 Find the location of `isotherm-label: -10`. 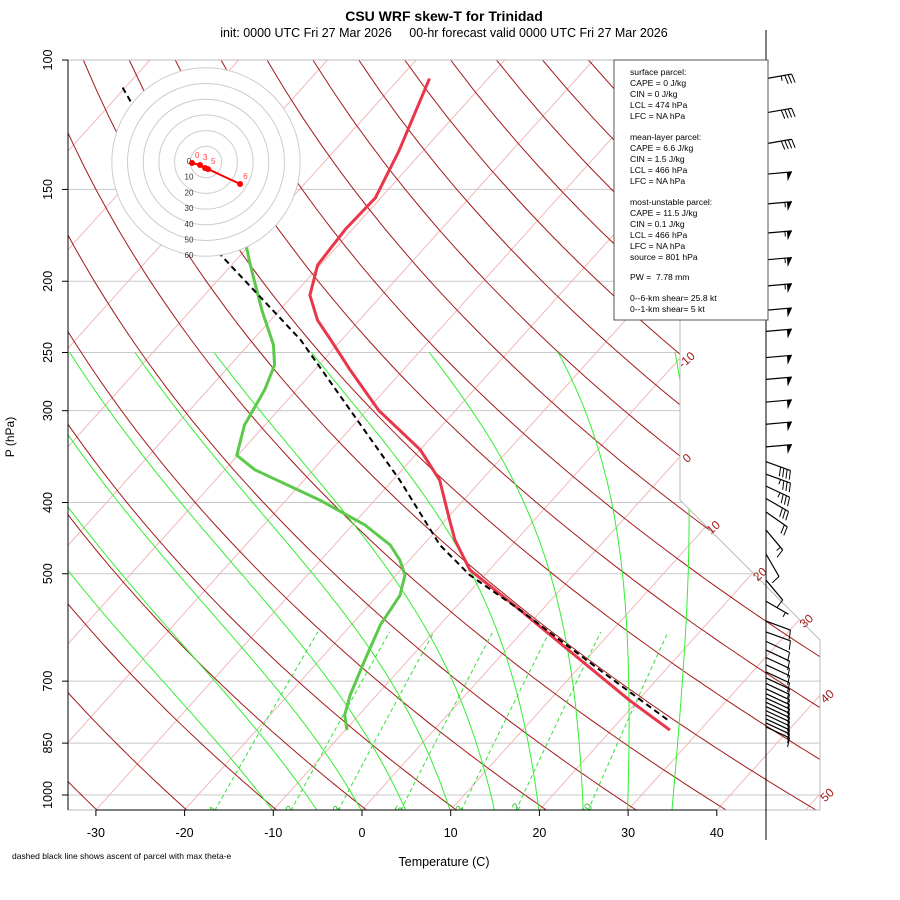

isotherm-label: -10 is located at coordinates (687, 360).